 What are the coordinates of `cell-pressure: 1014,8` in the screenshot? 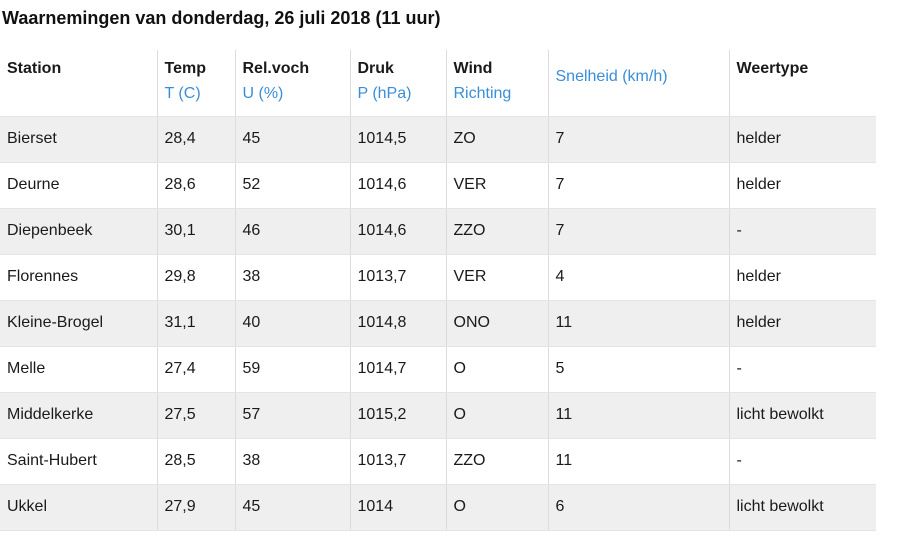 It's located at (398, 323).